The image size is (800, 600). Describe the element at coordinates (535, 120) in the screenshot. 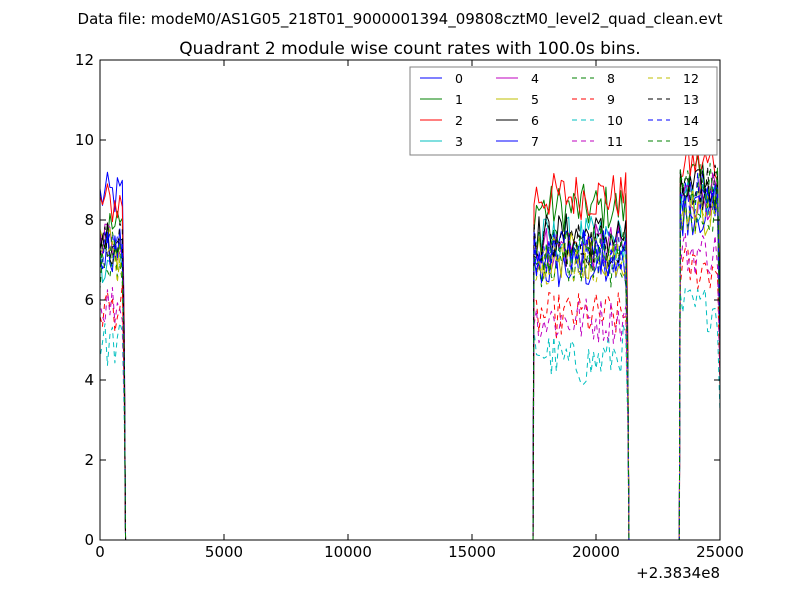

I see `legend-label: 6` at that location.